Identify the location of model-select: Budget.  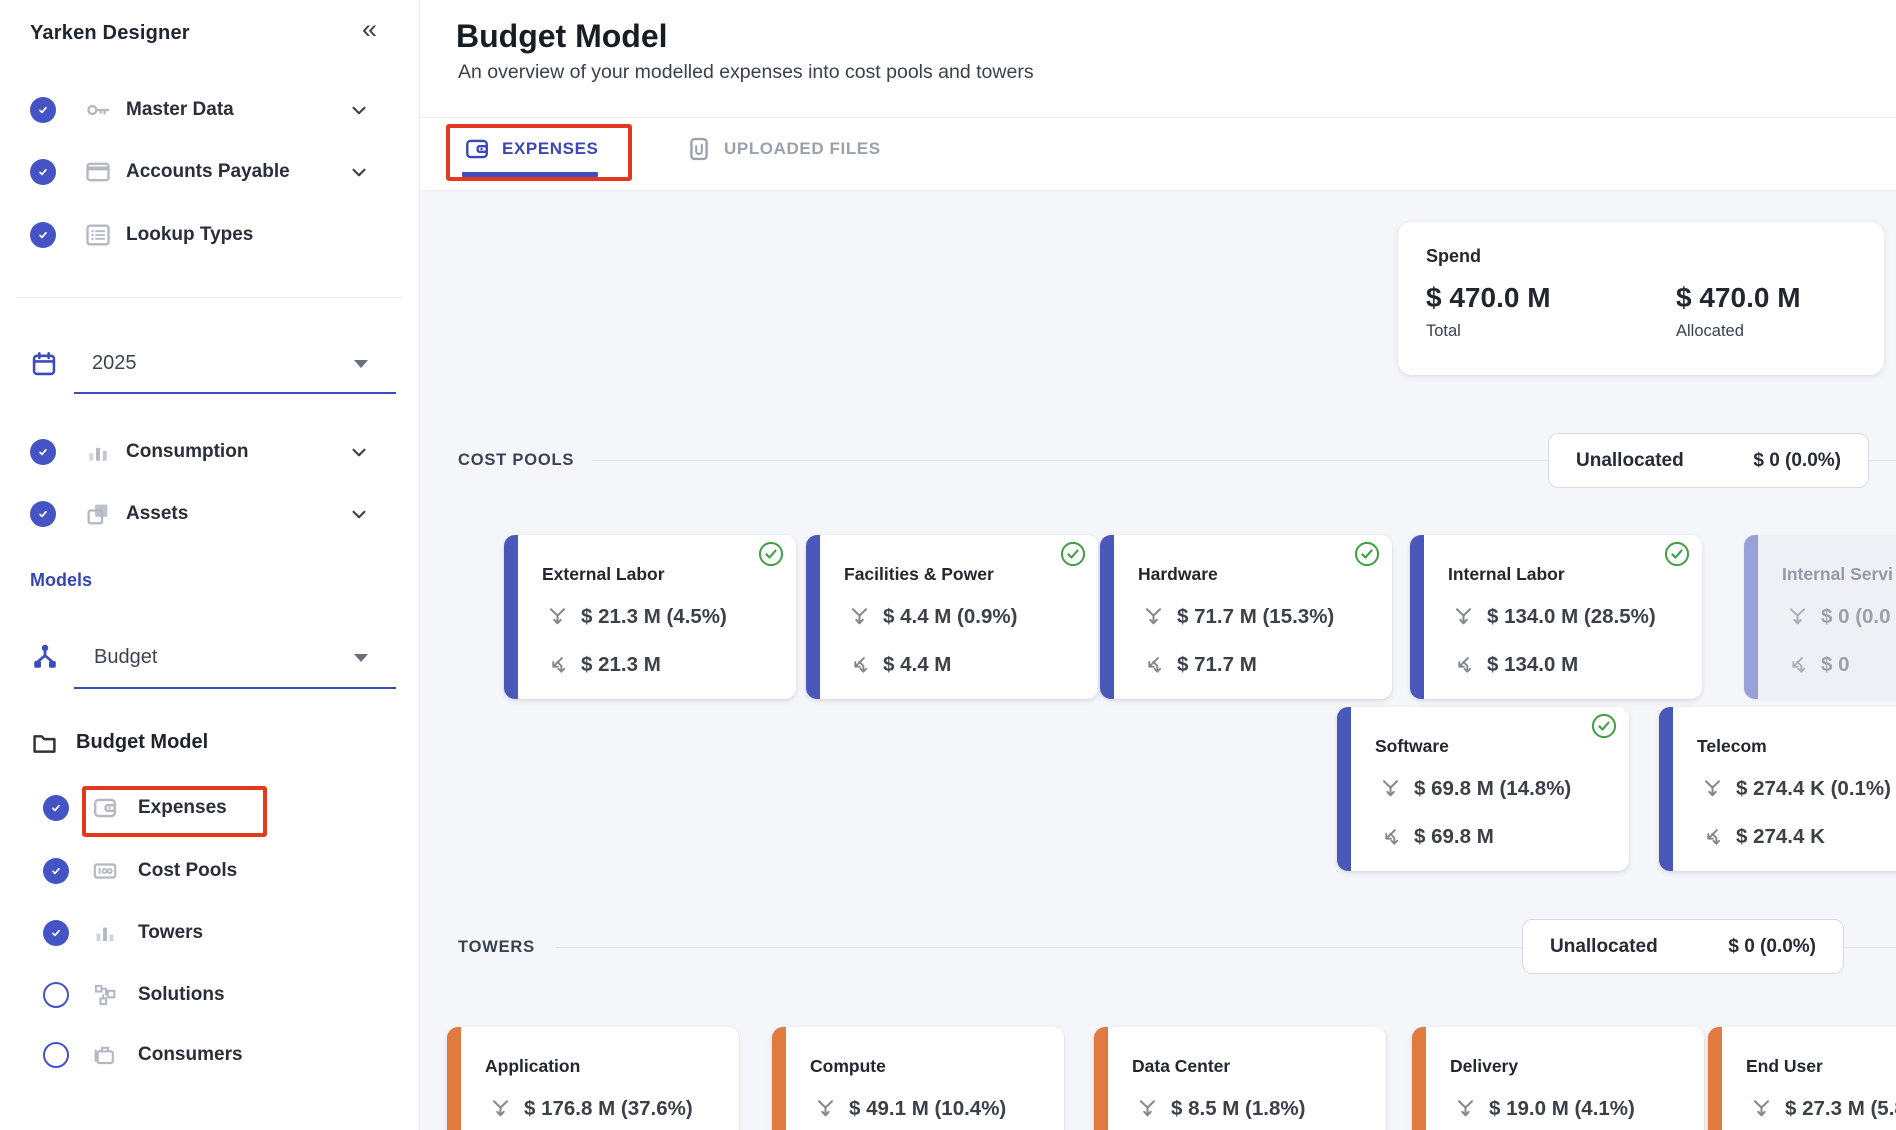
(210, 658).